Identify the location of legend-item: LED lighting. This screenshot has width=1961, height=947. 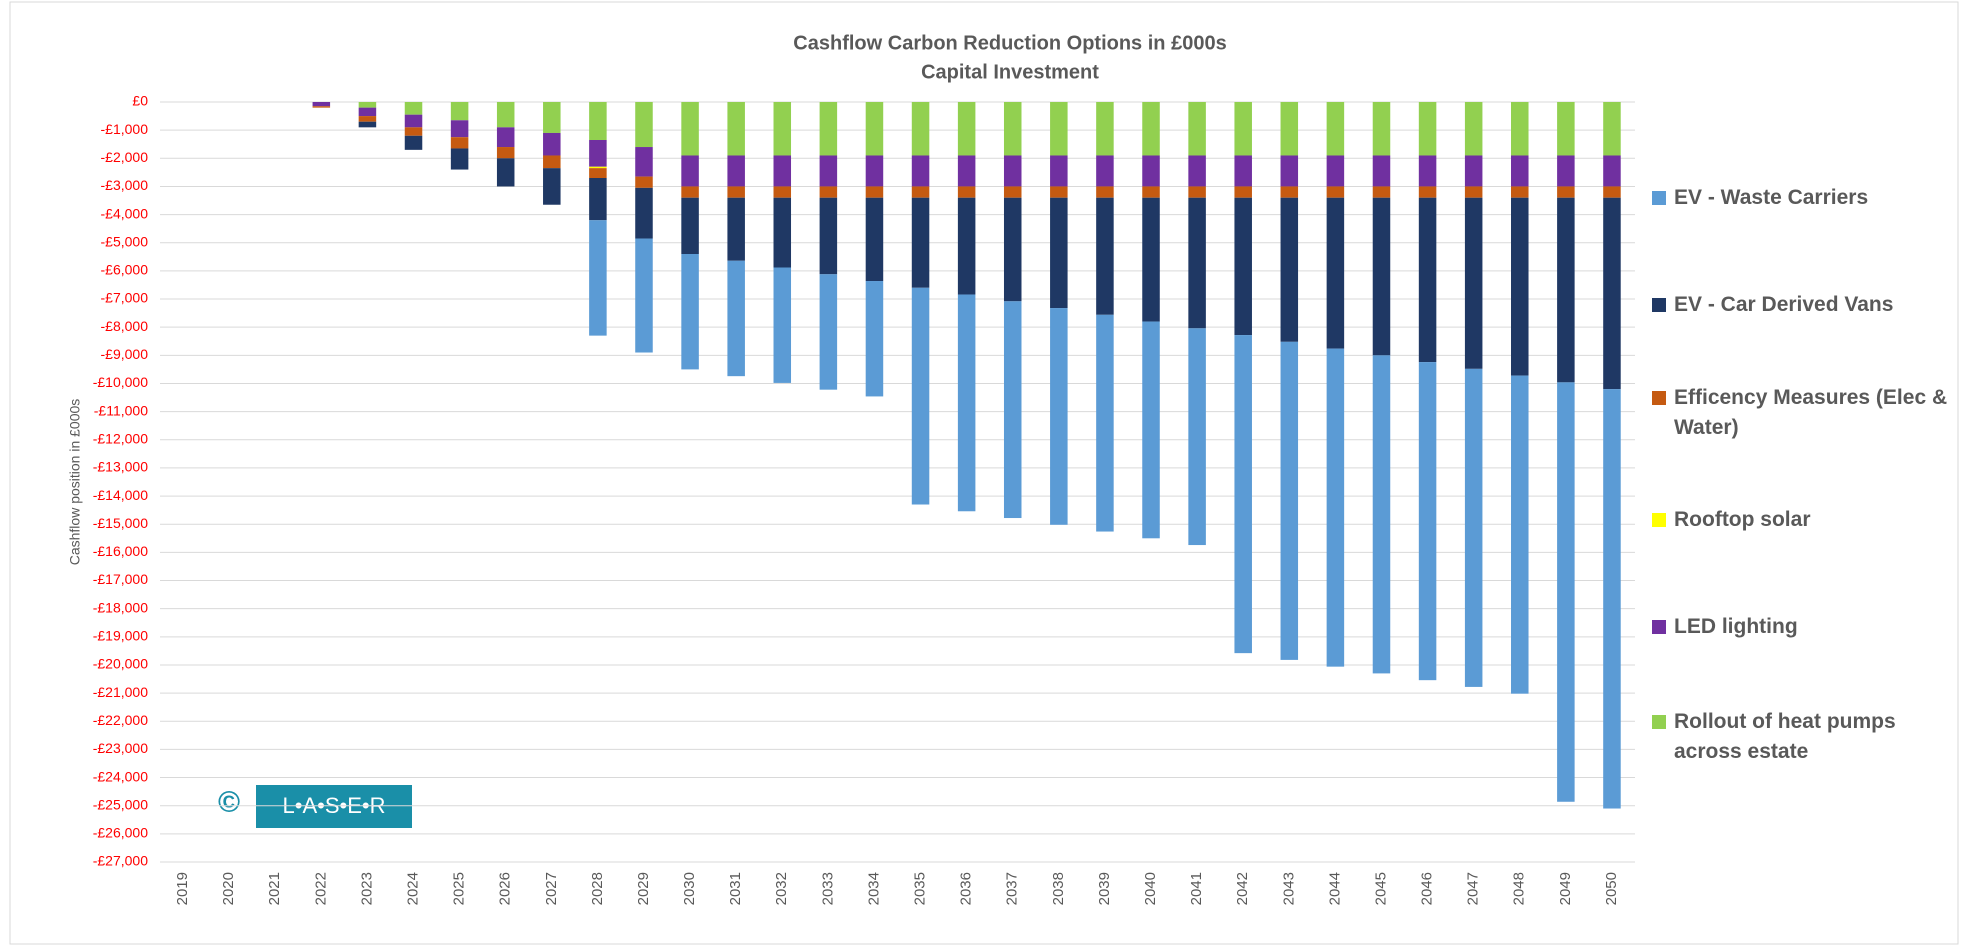
(1802, 627).